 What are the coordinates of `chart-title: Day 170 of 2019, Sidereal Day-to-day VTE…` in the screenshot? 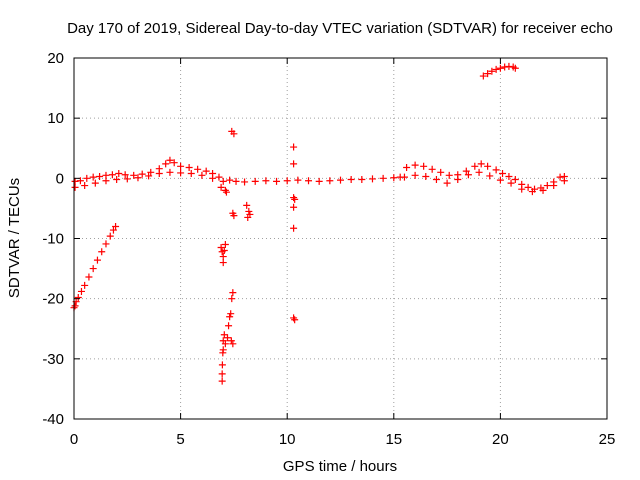 It's located at (340, 28).